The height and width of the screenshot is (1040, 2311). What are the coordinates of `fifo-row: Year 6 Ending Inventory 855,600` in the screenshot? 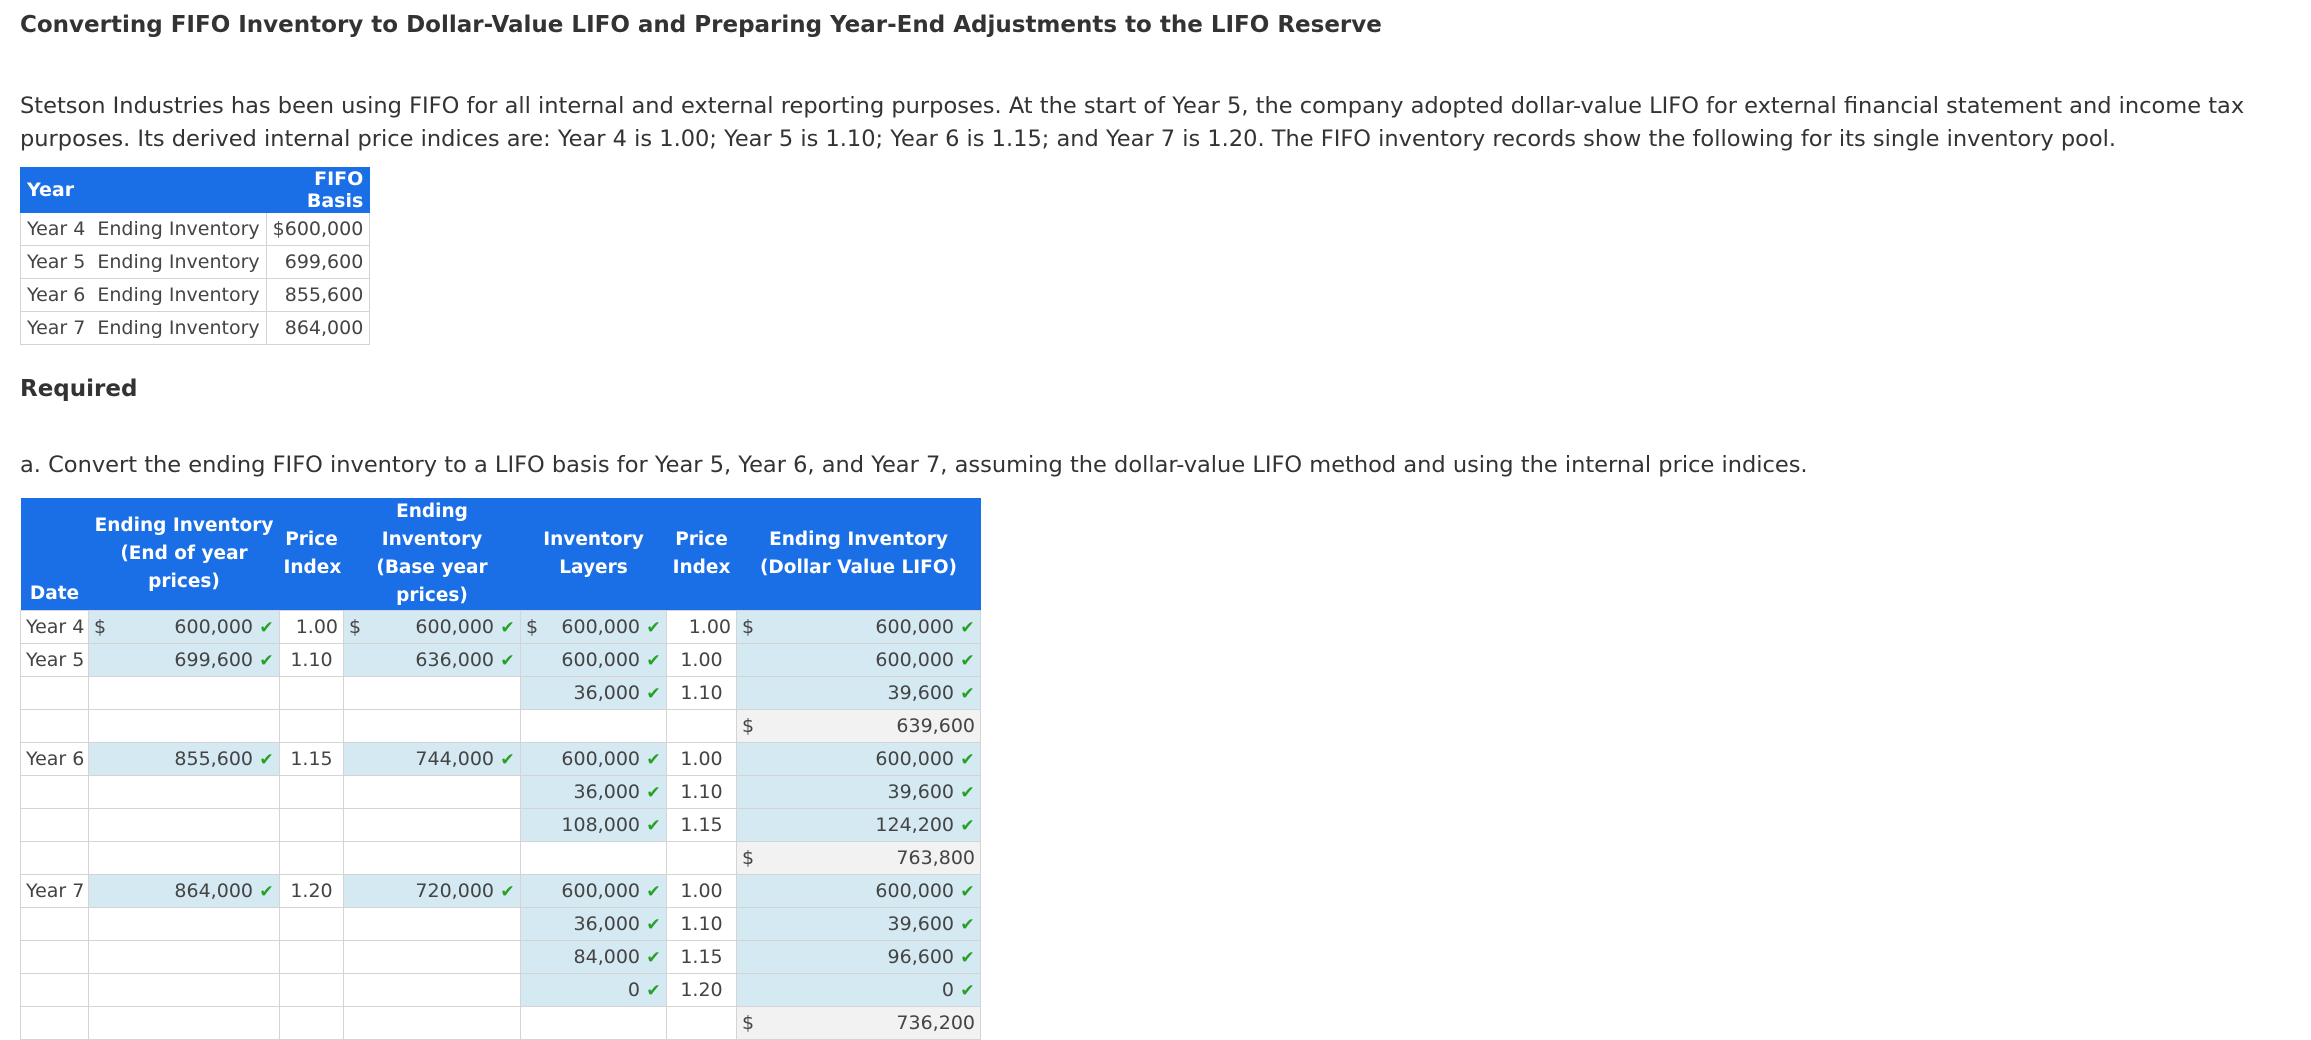 It's located at (195, 295).